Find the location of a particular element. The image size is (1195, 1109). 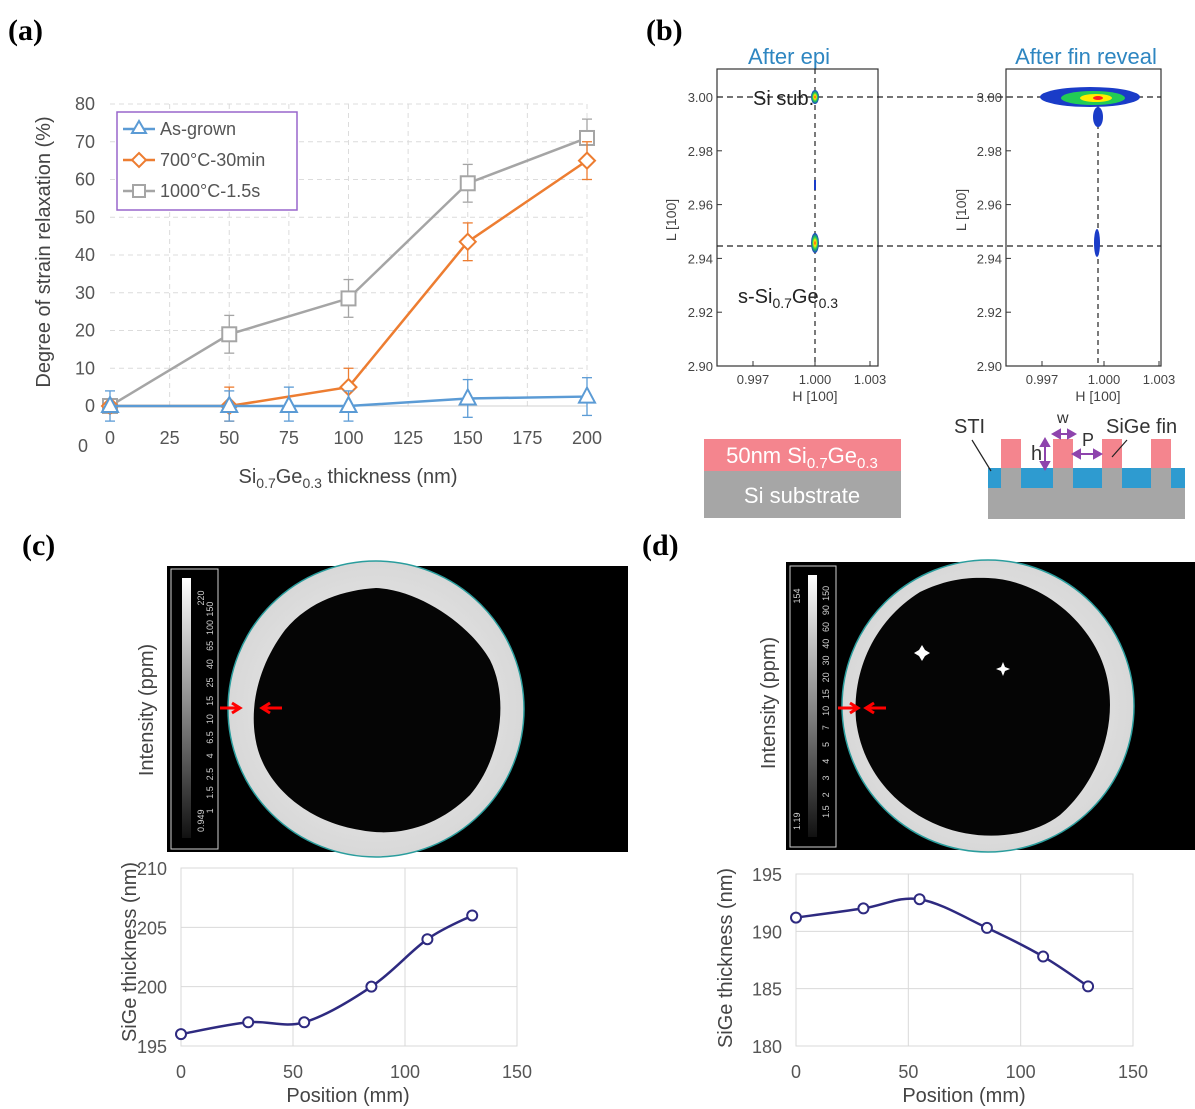

rsm-xtick-label: 0.997 is located at coordinates (753, 379).